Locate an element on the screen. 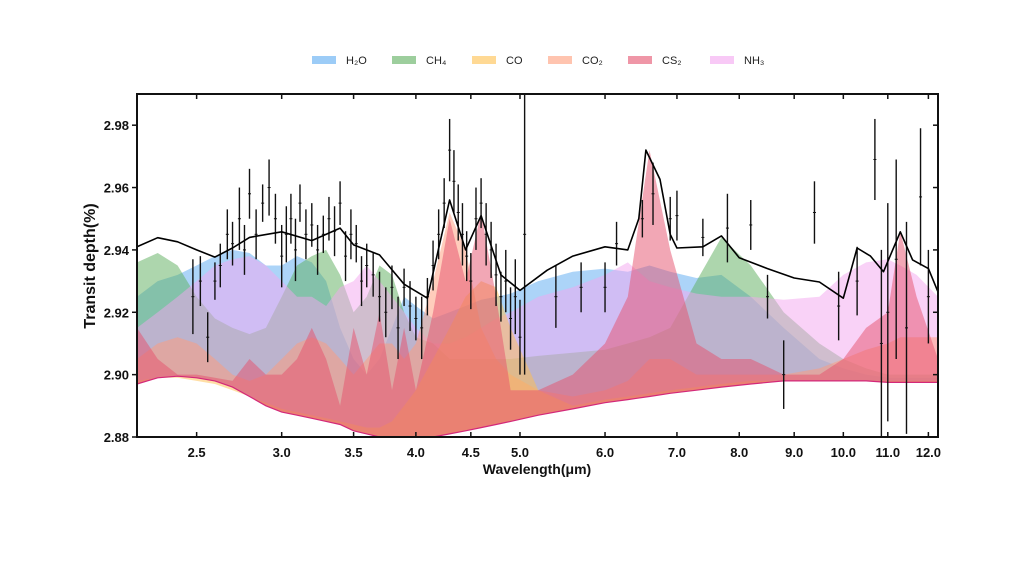 The height and width of the screenshot is (585, 1024). x-tick-label: 12.0 is located at coordinates (928, 452).